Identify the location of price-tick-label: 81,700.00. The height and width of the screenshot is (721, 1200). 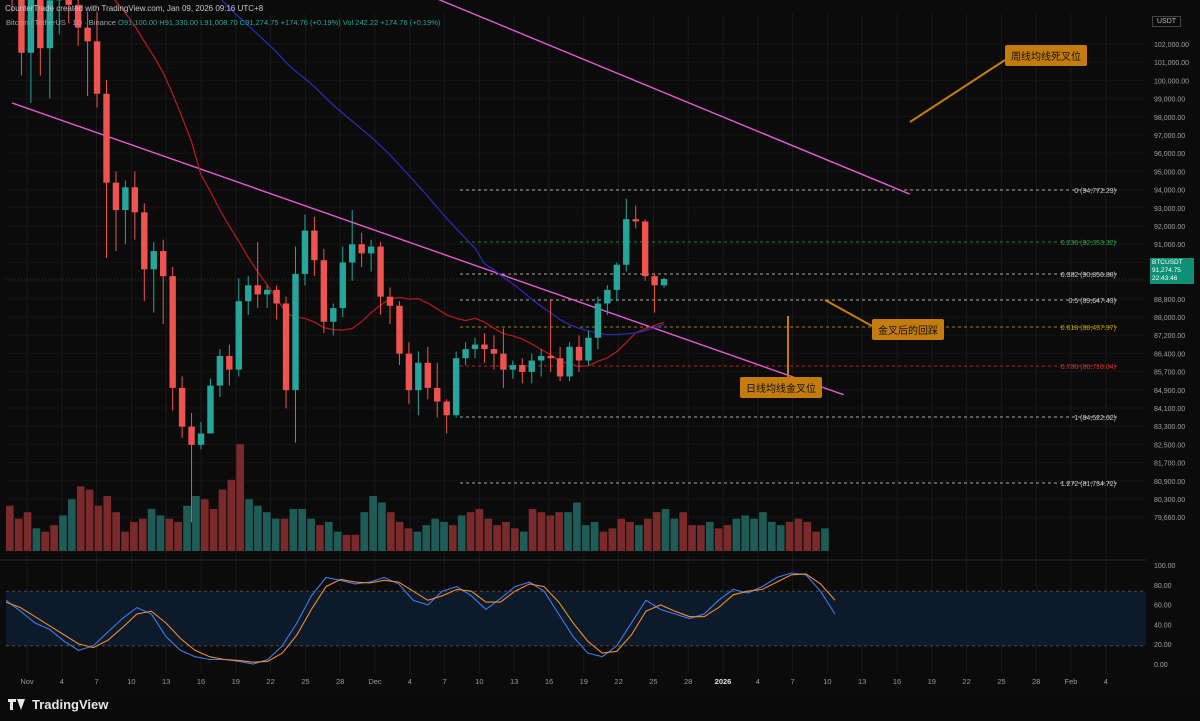
(1169, 464).